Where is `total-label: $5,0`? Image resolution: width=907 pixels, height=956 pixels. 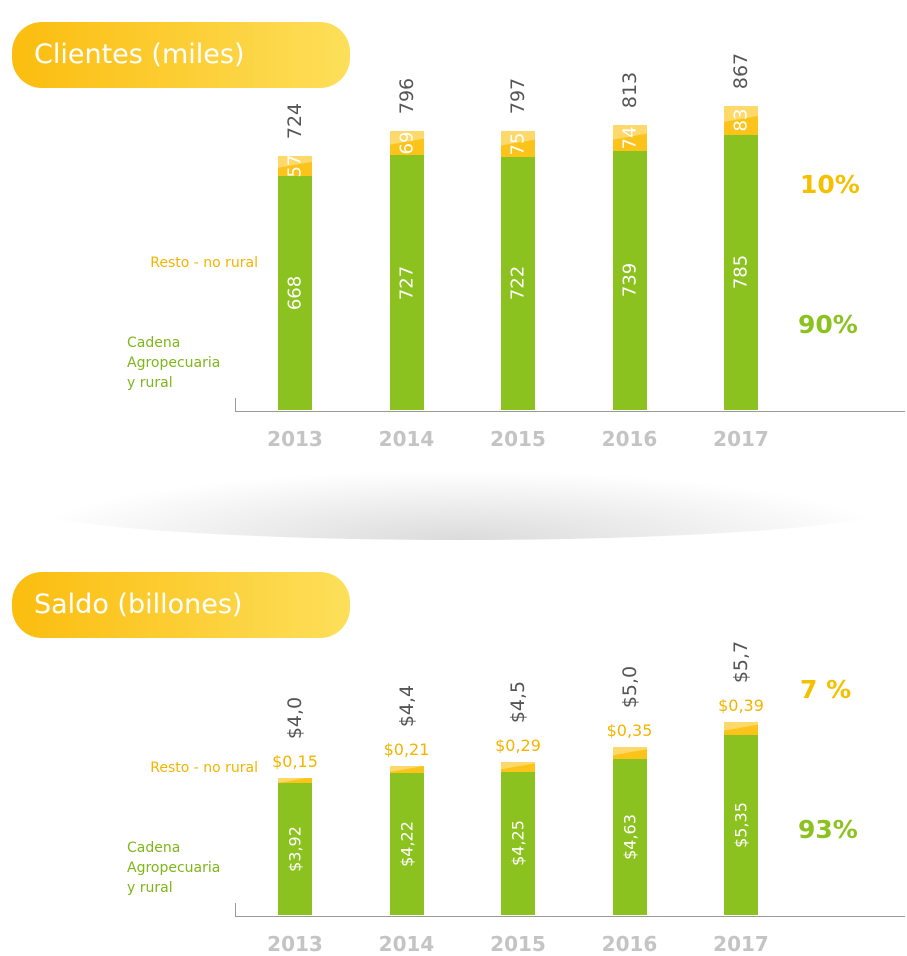
total-label: $5,0 is located at coordinates (629, 687).